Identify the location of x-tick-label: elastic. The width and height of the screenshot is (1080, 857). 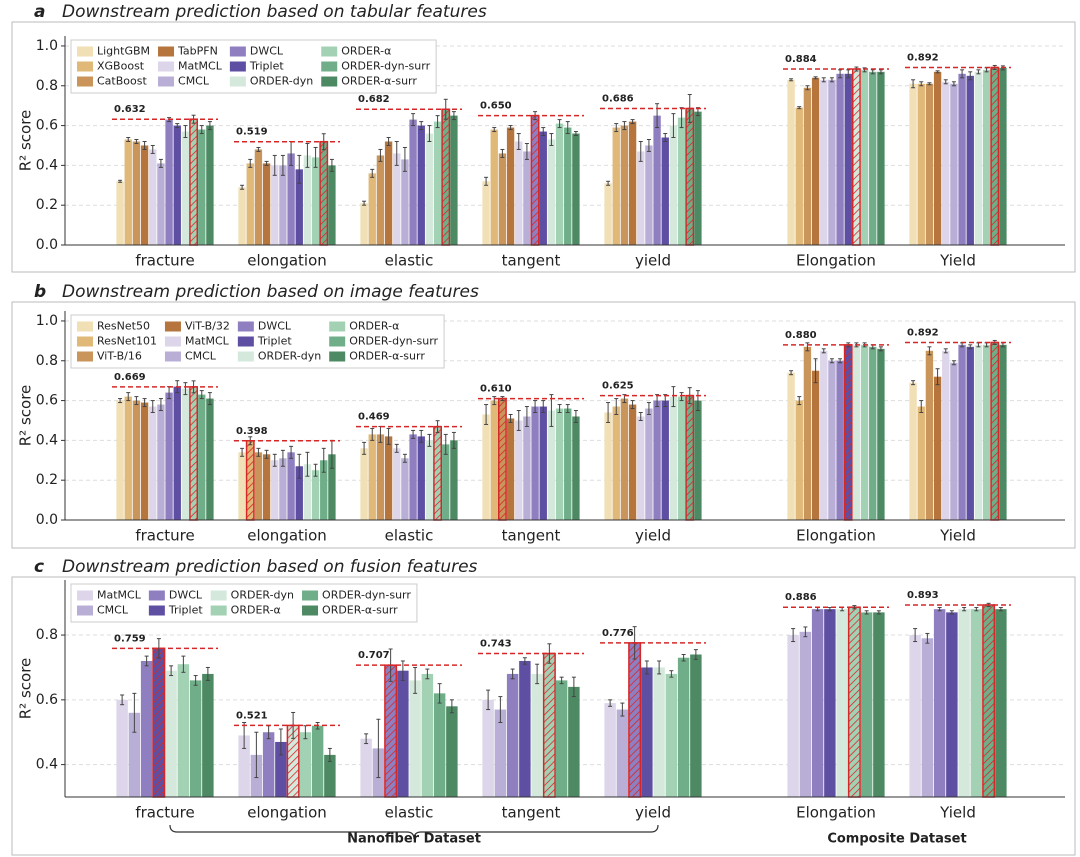
(409, 261).